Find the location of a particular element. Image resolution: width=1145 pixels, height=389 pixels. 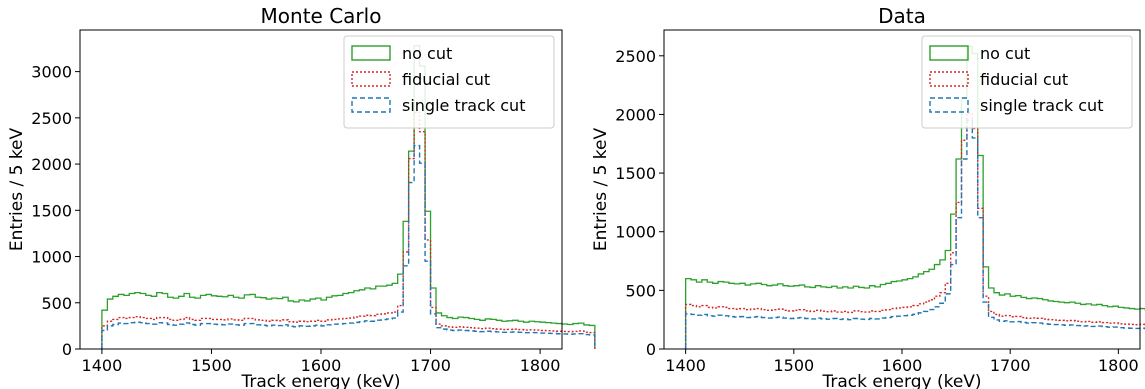

y-tick-label: 3000 is located at coordinates (51, 72).